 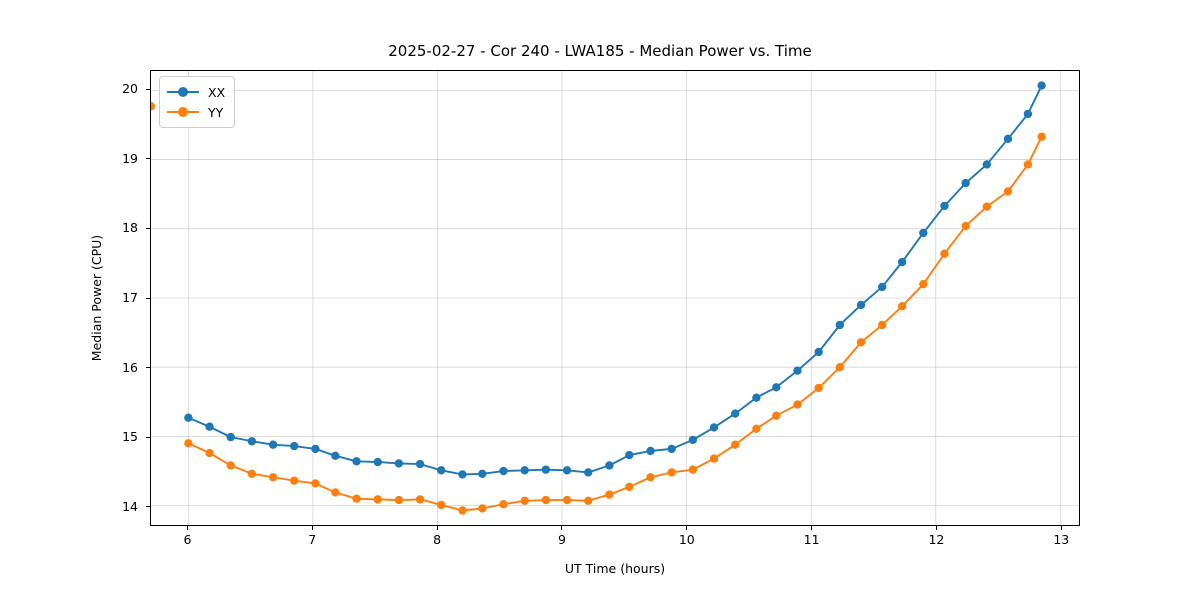 I want to click on y-axis-tick-label: 14, so click(x=130, y=506).